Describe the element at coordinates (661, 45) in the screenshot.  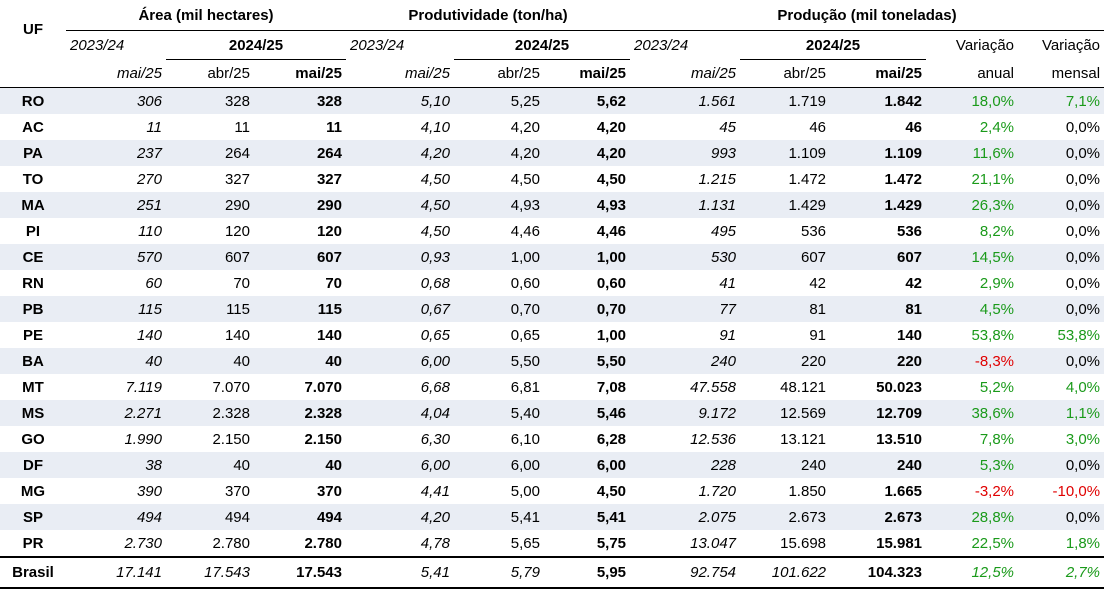
I see `producao-year-prev: 2023/24` at that location.